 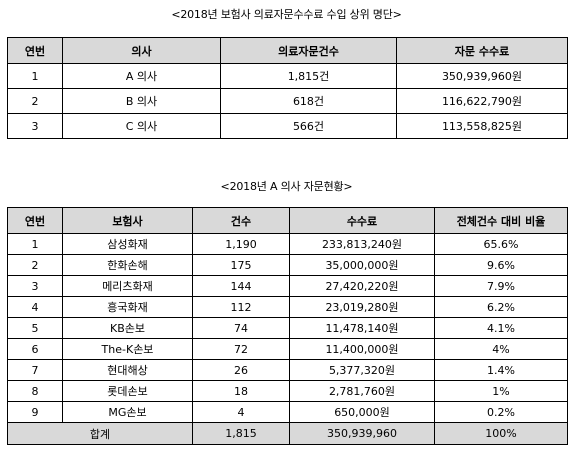 What do you see at coordinates (308, 126) in the screenshot?
I see `table-cell: 566건` at bounding box center [308, 126].